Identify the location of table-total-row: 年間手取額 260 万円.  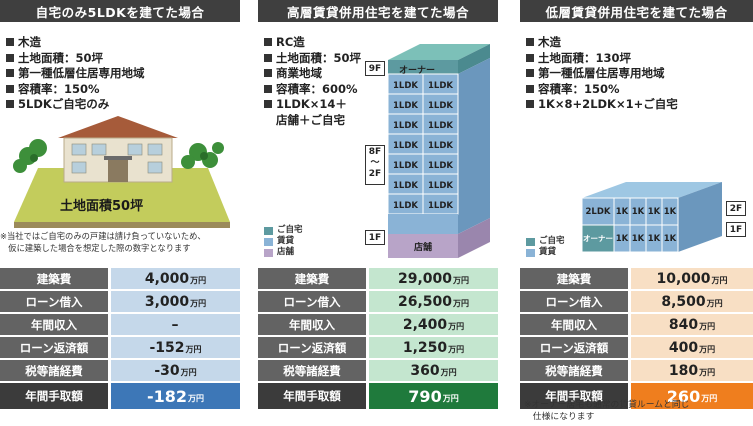
(636, 396).